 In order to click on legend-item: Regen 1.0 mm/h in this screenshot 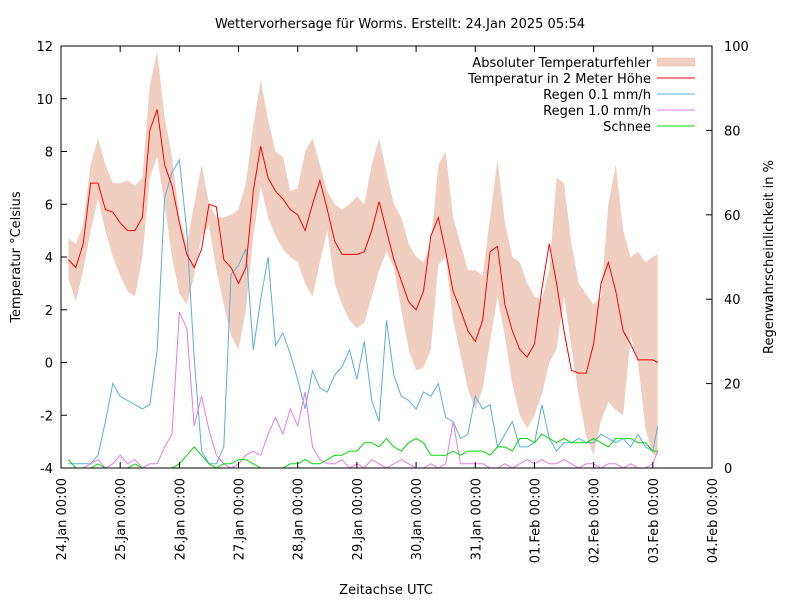, I will do `click(619, 111)`.